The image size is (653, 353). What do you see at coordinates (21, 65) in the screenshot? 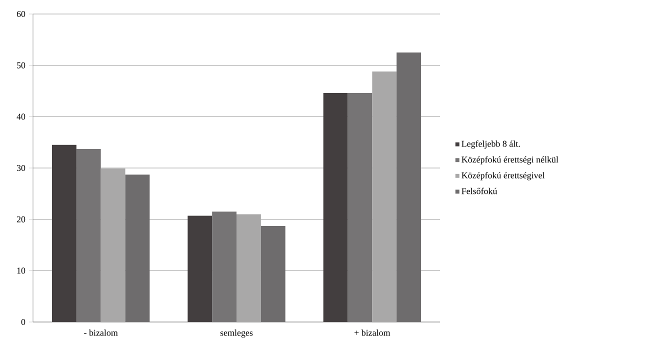
I see `y-tick-label: 50` at bounding box center [21, 65].